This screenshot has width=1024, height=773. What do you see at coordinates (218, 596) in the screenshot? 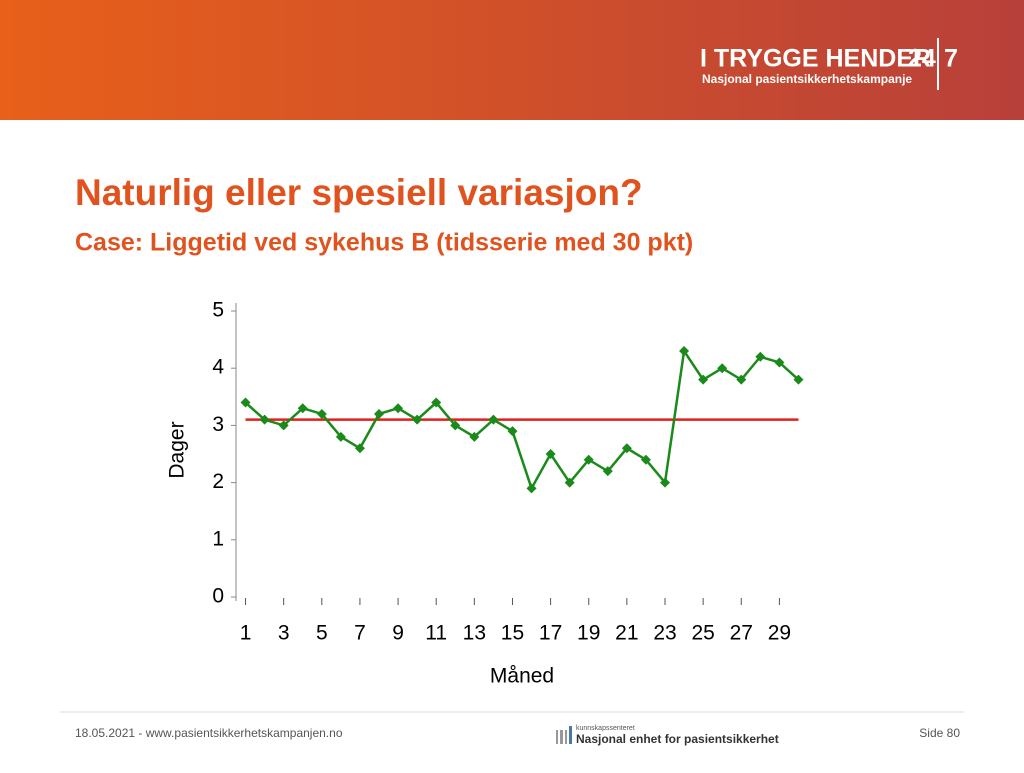
I see `y-tick-label: 0` at bounding box center [218, 596].